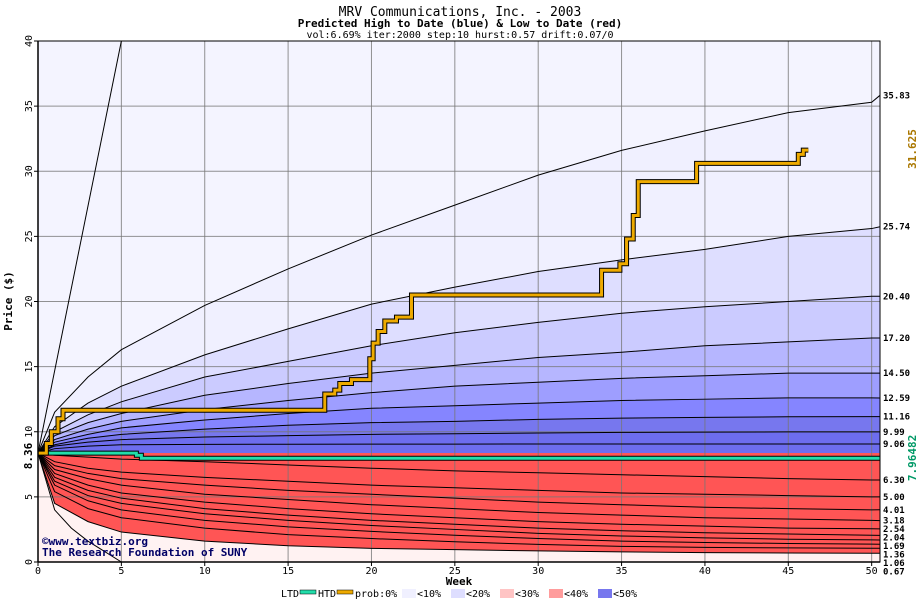  What do you see at coordinates (605, 593) in the screenshot?
I see `legend-bin-4-swatch` at bounding box center [605, 593].